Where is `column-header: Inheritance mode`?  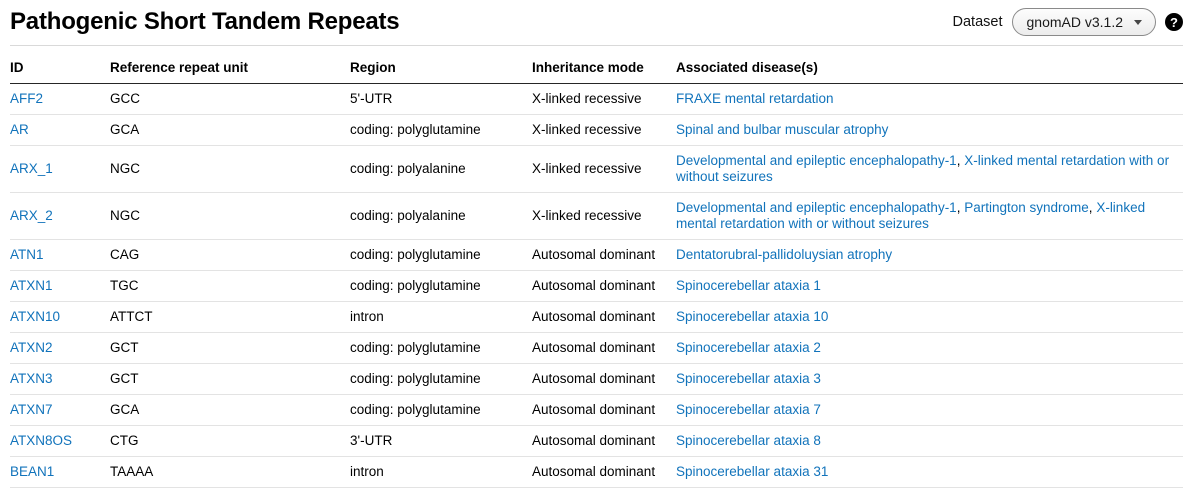
column-header: Inheritance mode is located at coordinates (604, 65).